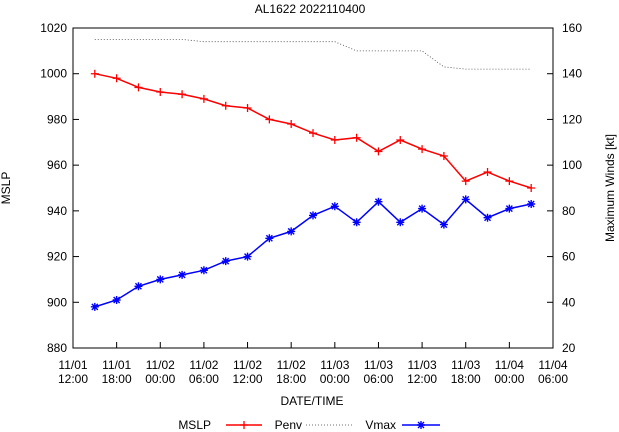 The width and height of the screenshot is (619, 432). I want to click on legend-label-penv: Penv, so click(288, 425).